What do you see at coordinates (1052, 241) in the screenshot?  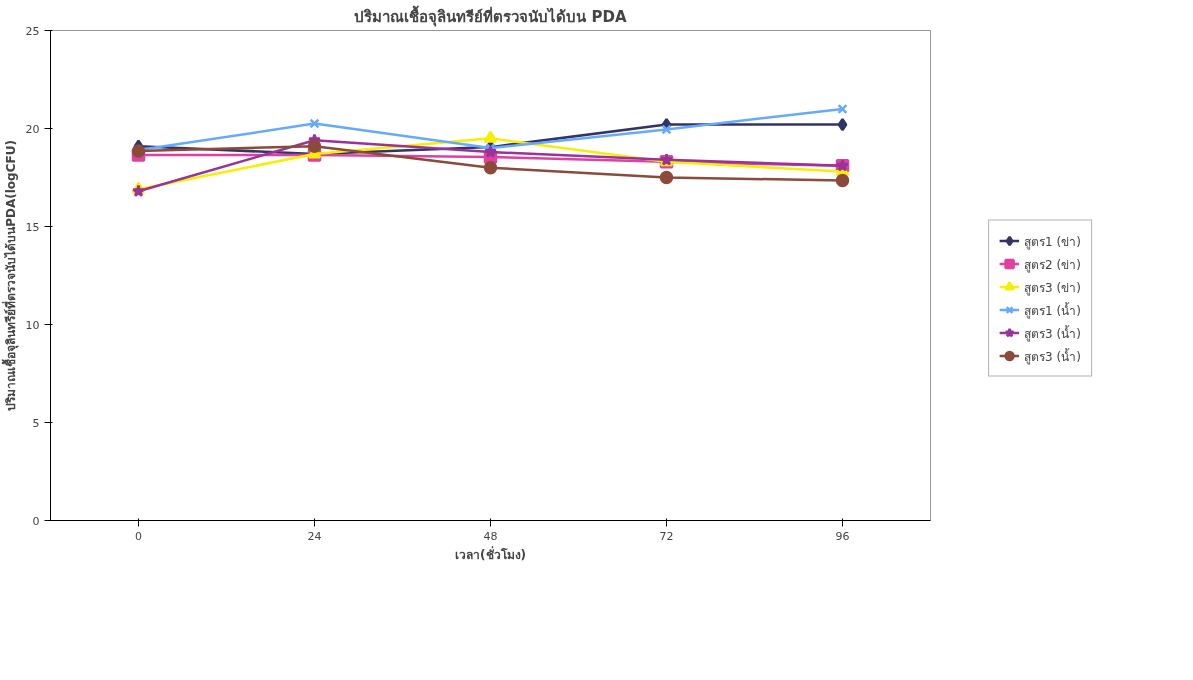 I see `legend-label: สูตร1 (ข่า)` at bounding box center [1052, 241].